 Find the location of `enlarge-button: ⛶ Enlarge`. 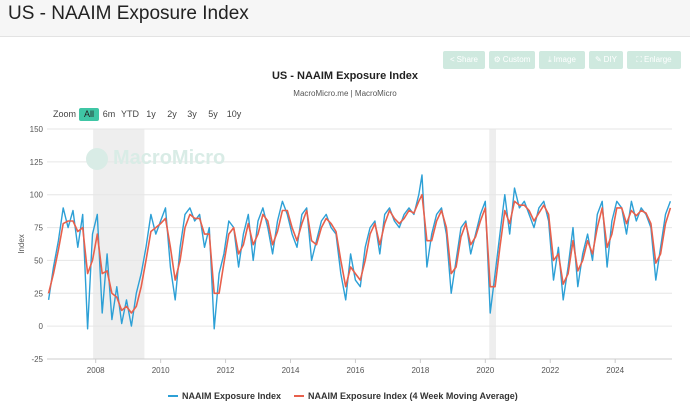

enlarge-button: ⛶ Enlarge is located at coordinates (654, 60).